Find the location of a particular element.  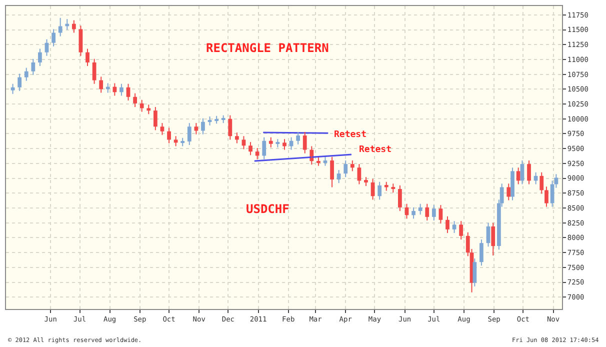

annotation: USDCHF is located at coordinates (268, 209).